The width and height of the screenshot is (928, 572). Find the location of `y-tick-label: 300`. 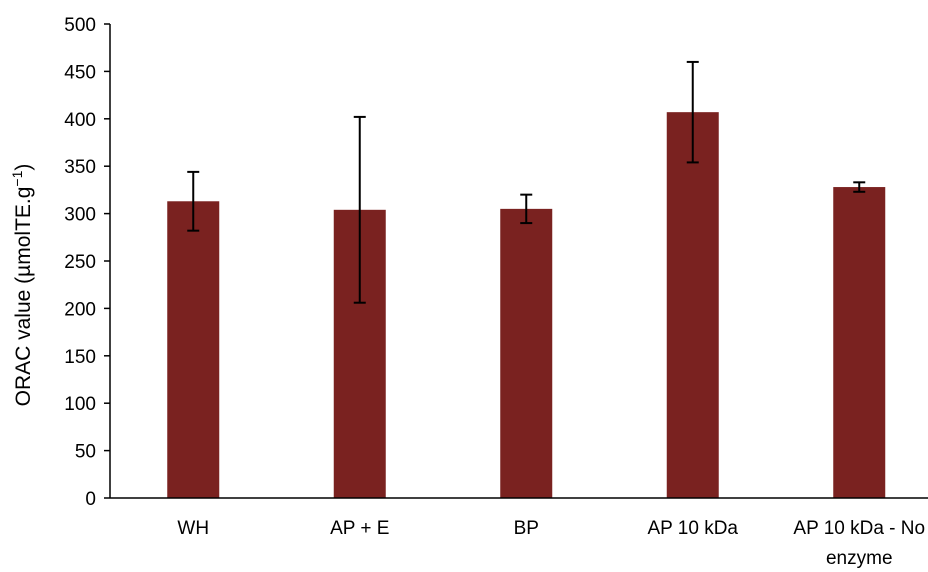

y-tick-label: 300 is located at coordinates (80, 215).